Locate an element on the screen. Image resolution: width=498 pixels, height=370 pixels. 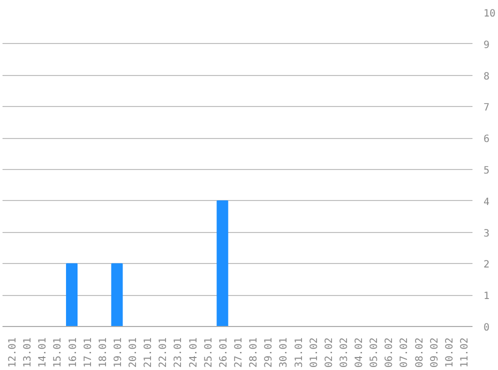
x-tick-label: 23.01 is located at coordinates (178, 352).